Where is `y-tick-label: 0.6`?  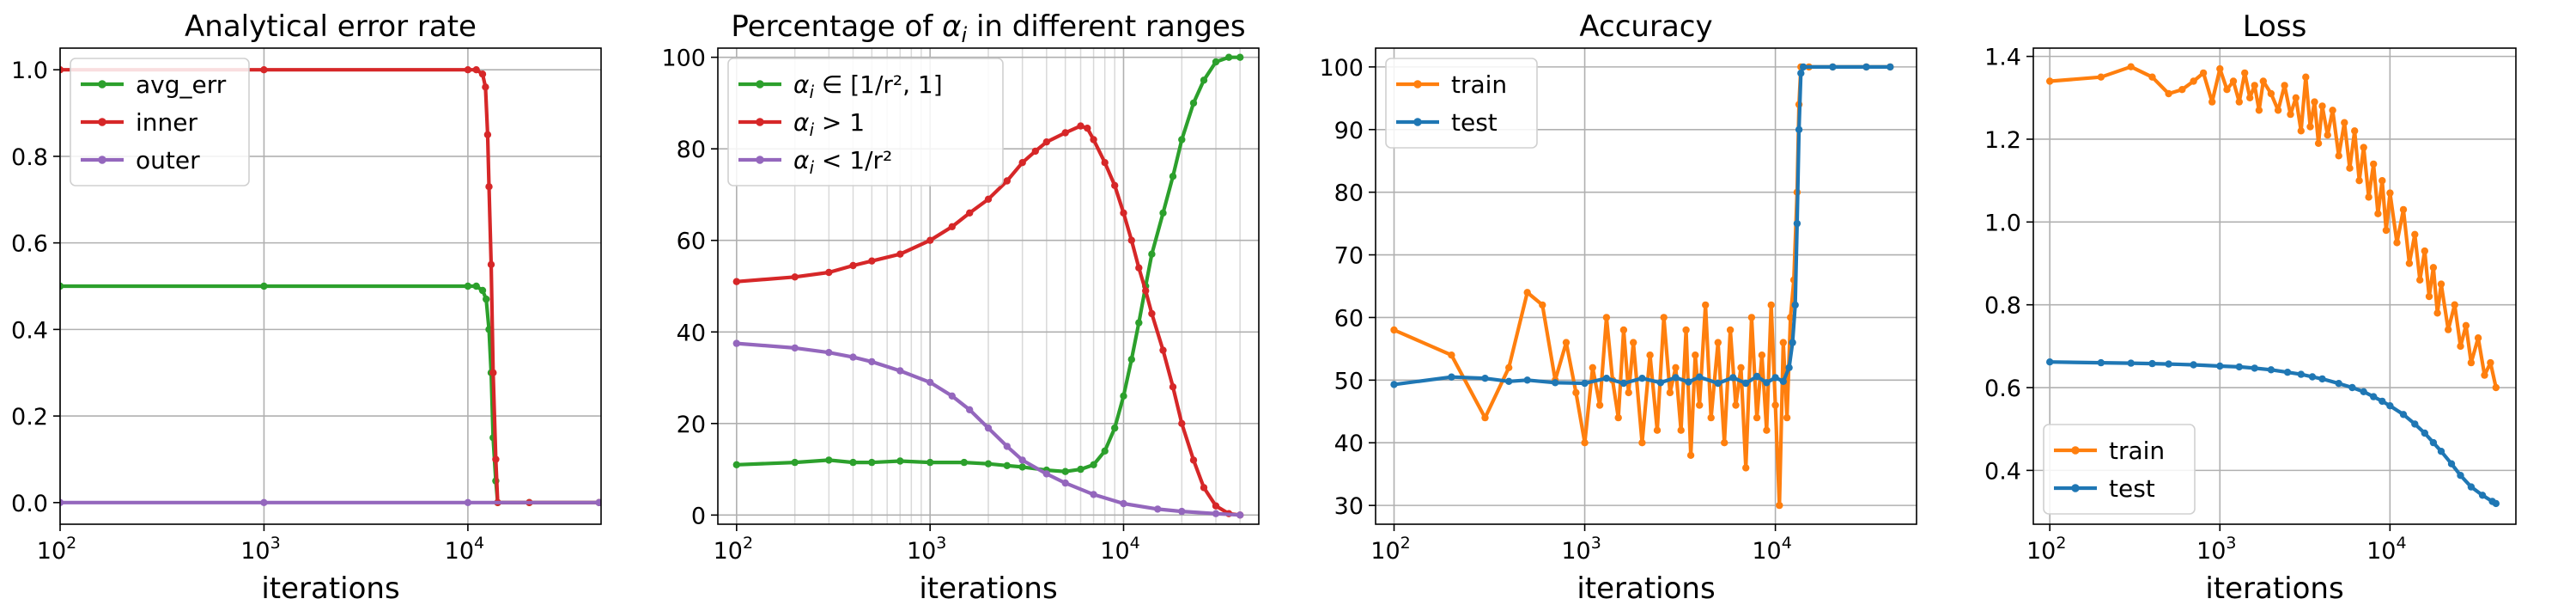
y-tick-label: 0.6 is located at coordinates (2003, 389).